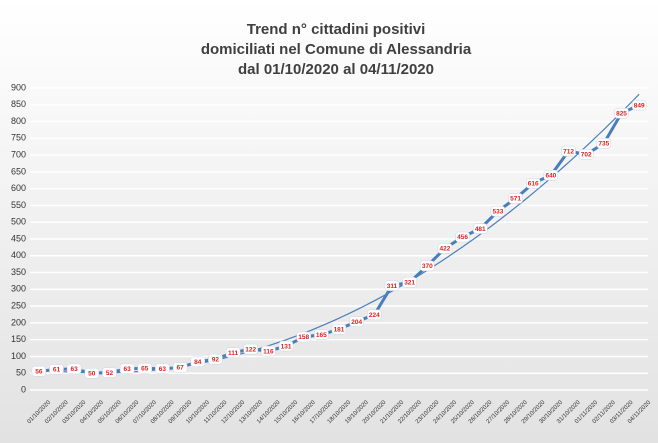 The width and height of the screenshot is (658, 443). What do you see at coordinates (18, 154) in the screenshot?
I see `y-tick-label: 700` at bounding box center [18, 154].